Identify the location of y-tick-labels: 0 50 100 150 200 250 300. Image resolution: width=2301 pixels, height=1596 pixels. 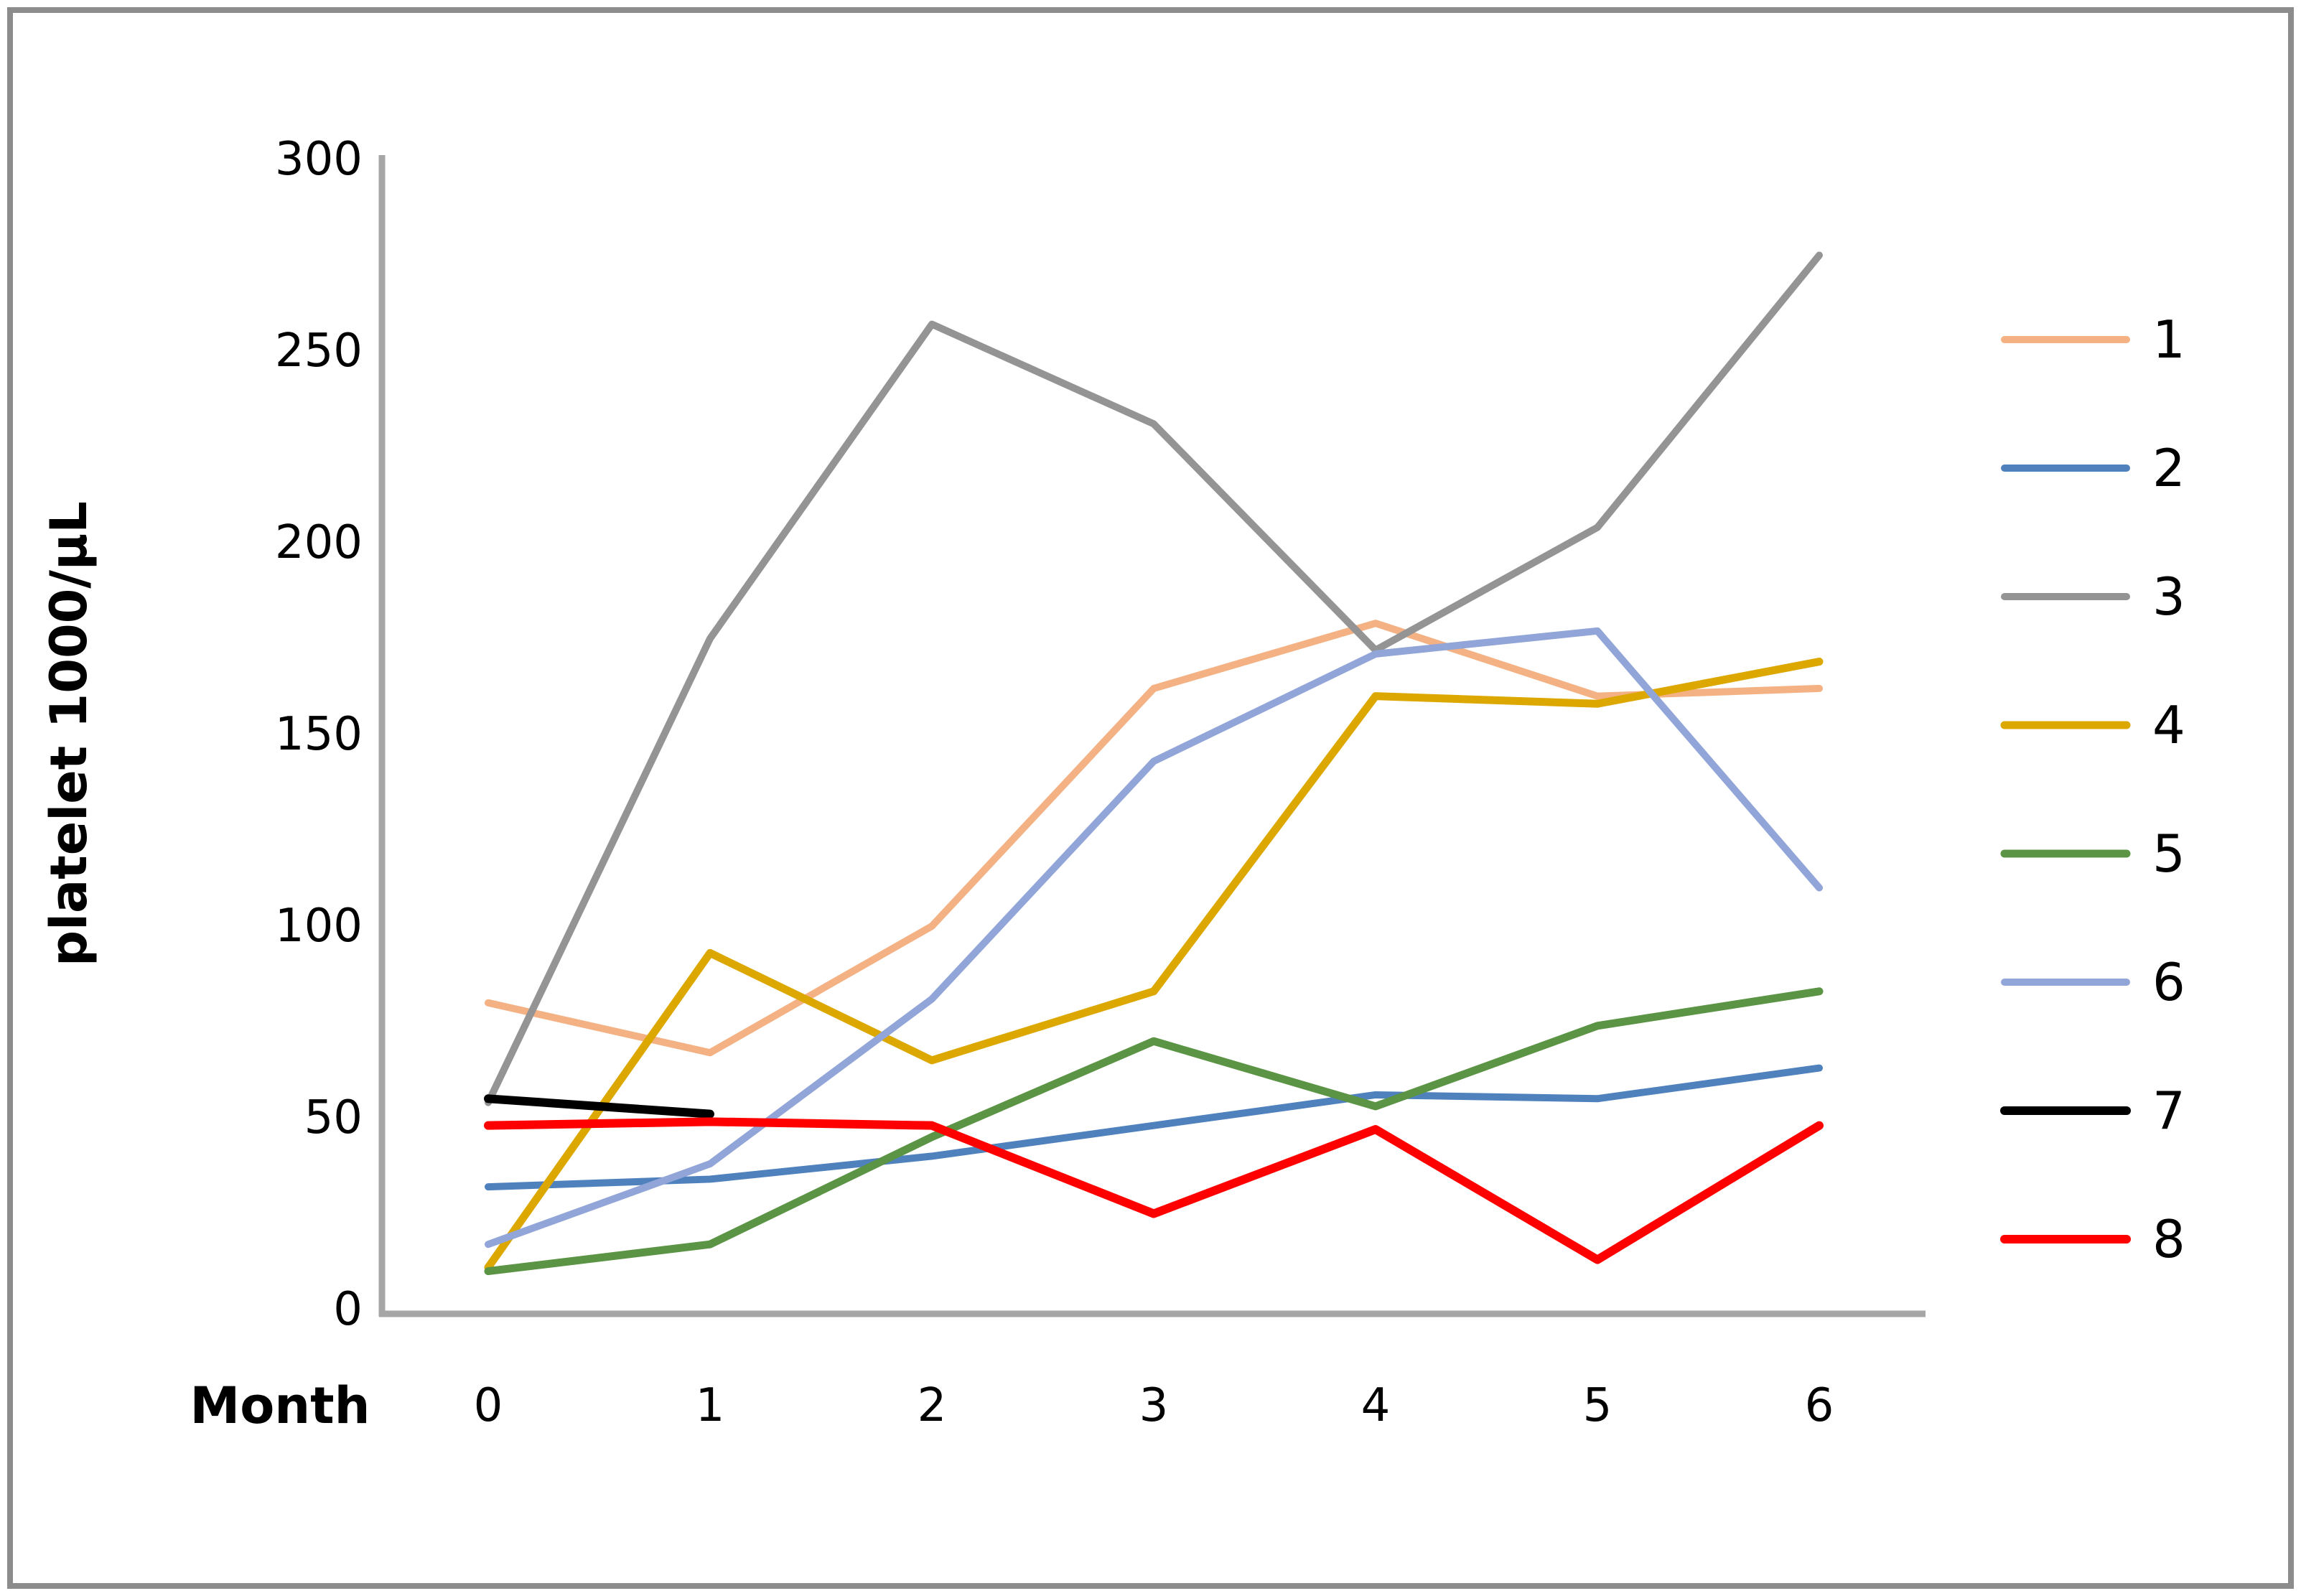
(319, 734).